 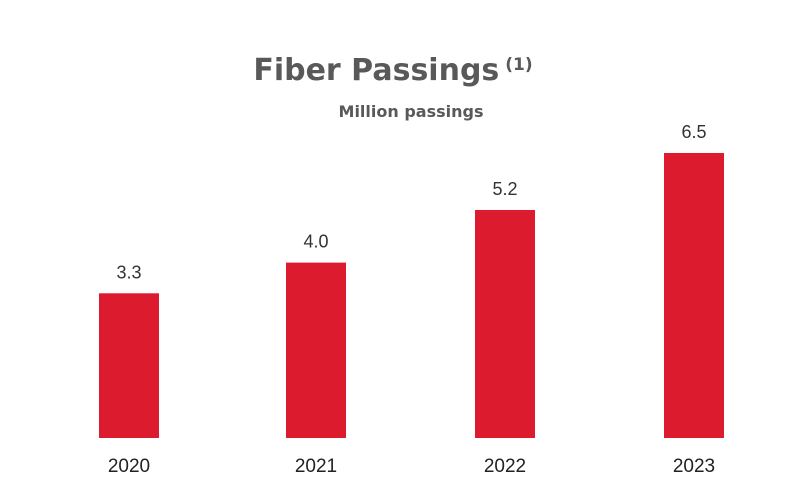 What do you see at coordinates (693, 132) in the screenshot?
I see `data-label-2023: 6.5` at bounding box center [693, 132].